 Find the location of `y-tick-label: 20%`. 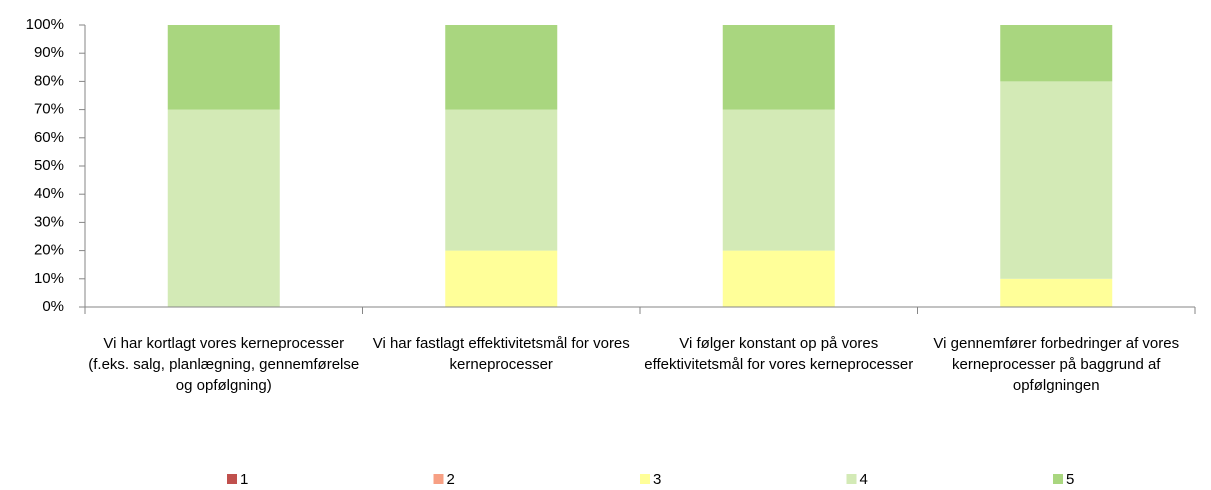

y-tick-label: 20% is located at coordinates (49, 250).